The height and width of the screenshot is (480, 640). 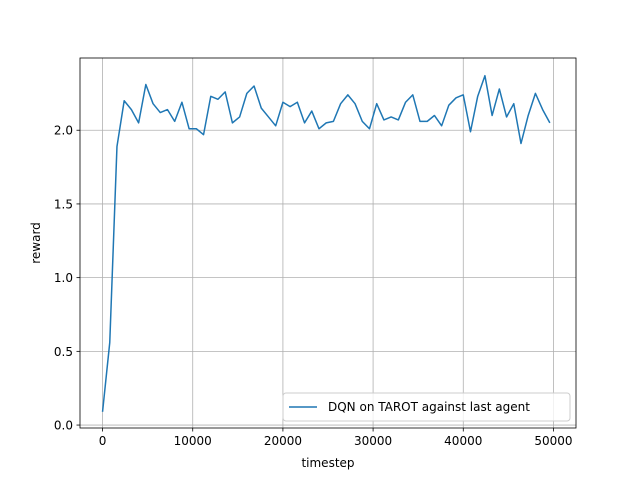 What do you see at coordinates (327, 463) in the screenshot?
I see `x-axis-title: timestep` at bounding box center [327, 463].